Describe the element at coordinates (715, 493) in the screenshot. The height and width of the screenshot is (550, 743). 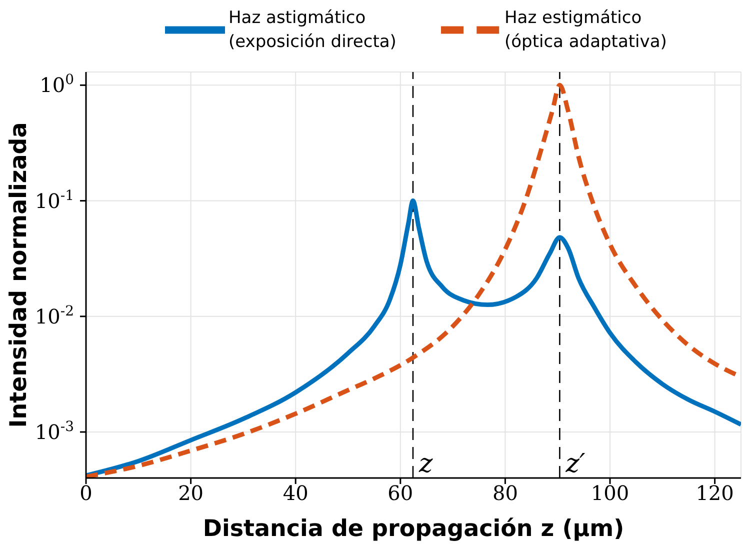
I see `x-tick-label: 120` at that location.